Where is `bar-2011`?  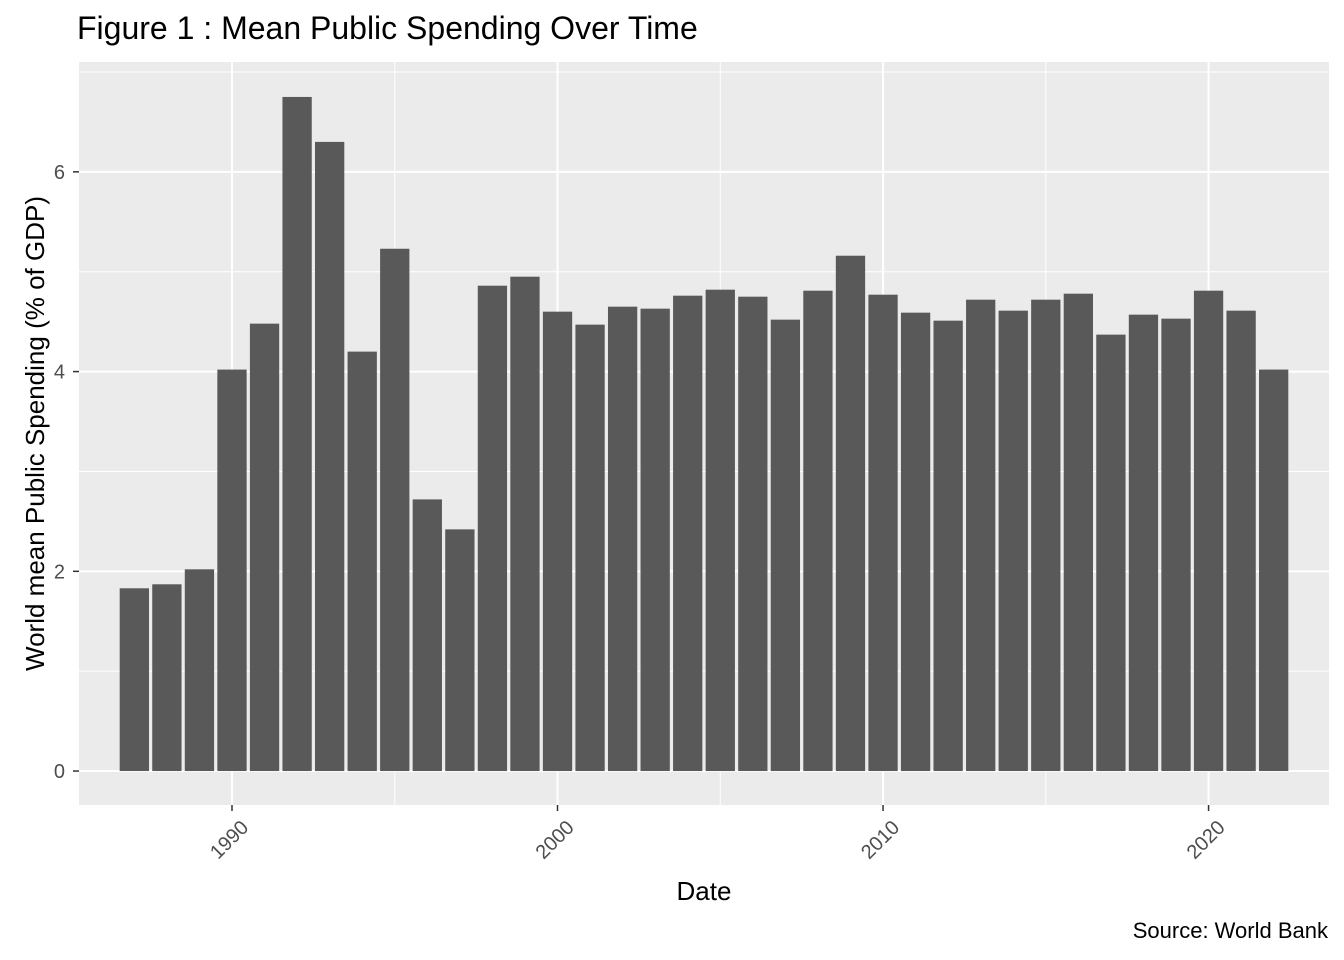
bar-2011 is located at coordinates (915, 542).